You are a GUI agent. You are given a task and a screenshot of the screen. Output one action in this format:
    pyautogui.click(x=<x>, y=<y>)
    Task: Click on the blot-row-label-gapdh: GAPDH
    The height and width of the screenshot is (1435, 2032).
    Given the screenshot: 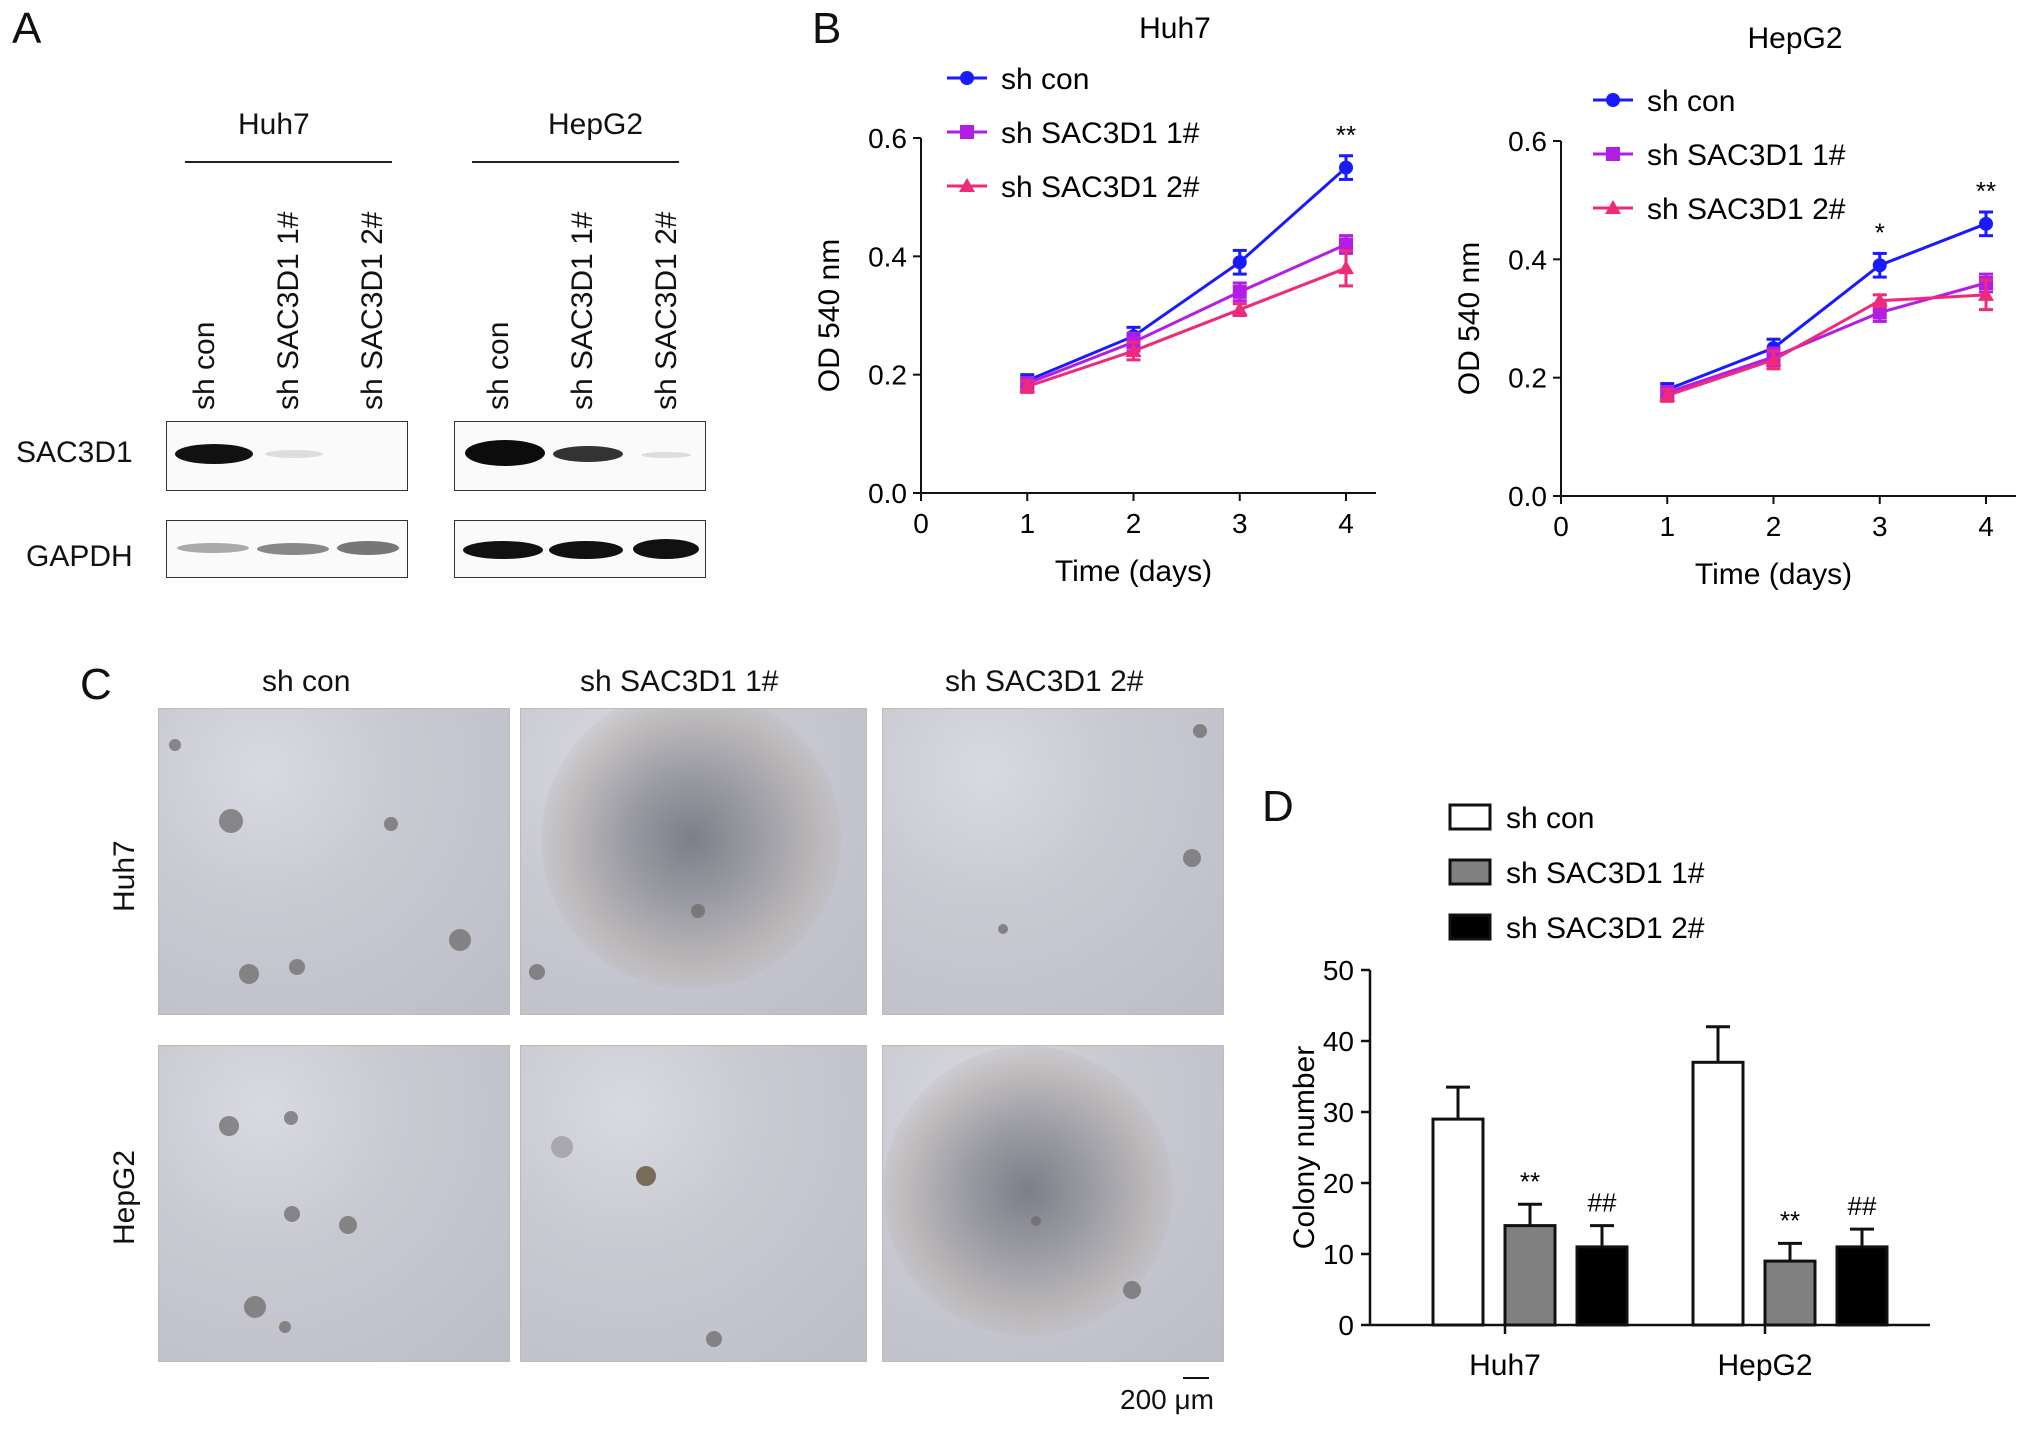 What is the action you would take?
    pyautogui.click(x=79, y=556)
    